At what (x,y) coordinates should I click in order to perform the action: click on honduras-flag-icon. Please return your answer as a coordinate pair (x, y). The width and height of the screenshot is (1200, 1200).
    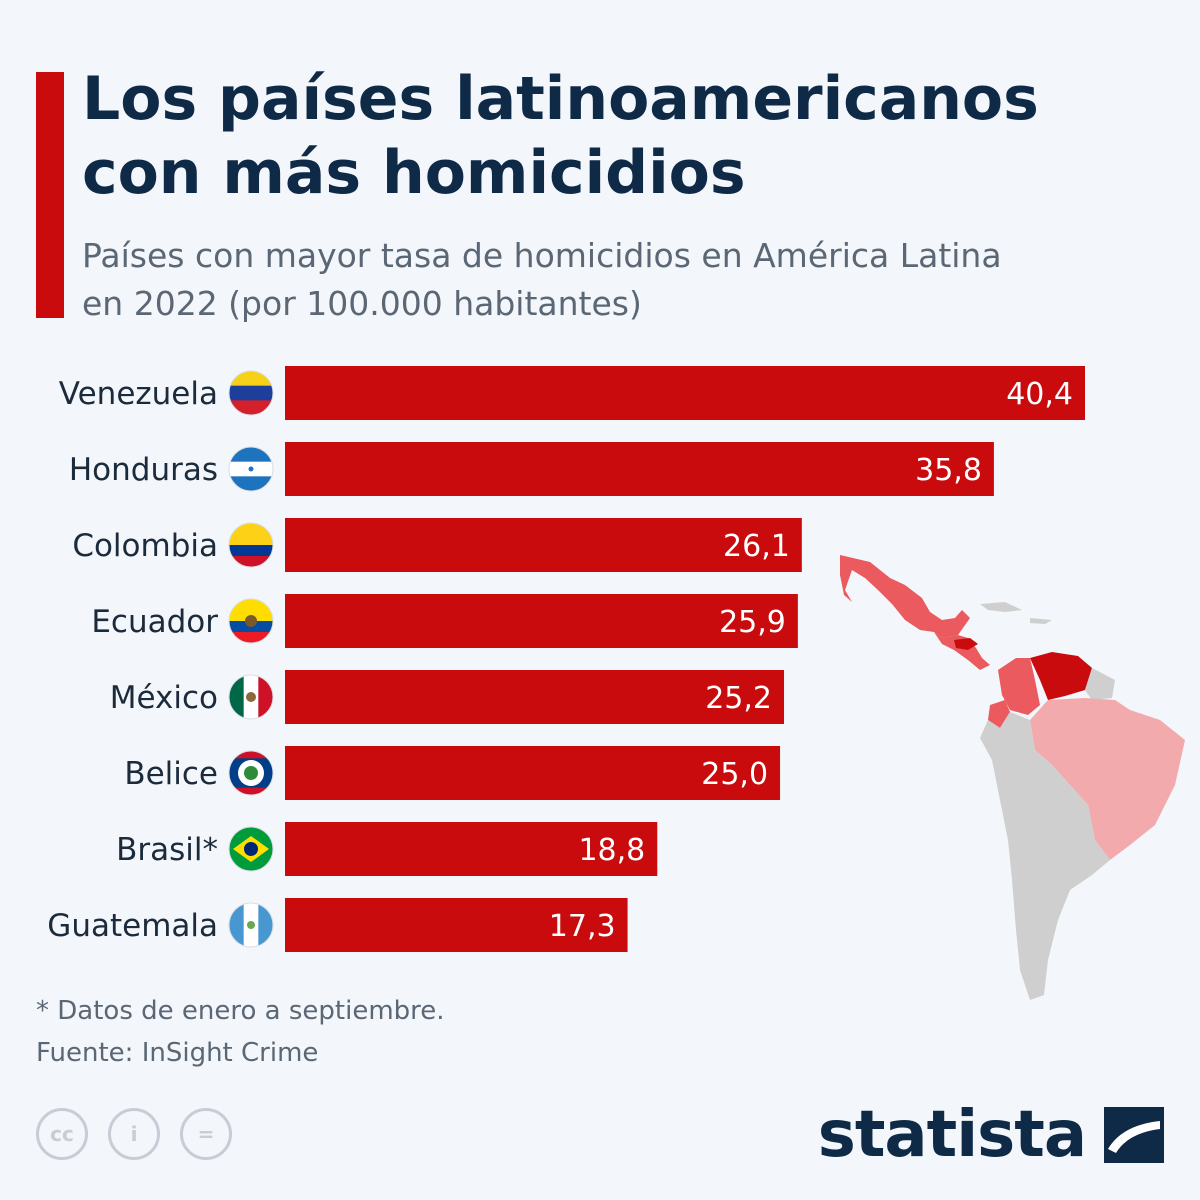
    Looking at the image, I should click on (251, 469).